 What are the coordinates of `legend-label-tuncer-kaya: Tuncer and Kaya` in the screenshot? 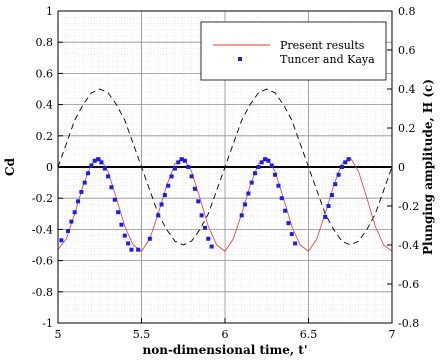 It's located at (327, 59).